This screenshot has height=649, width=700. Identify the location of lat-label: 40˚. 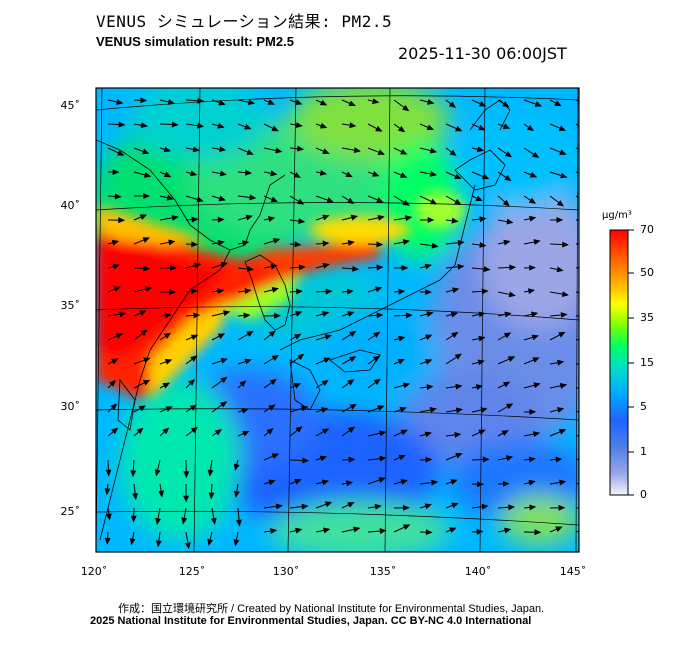
(70, 205).